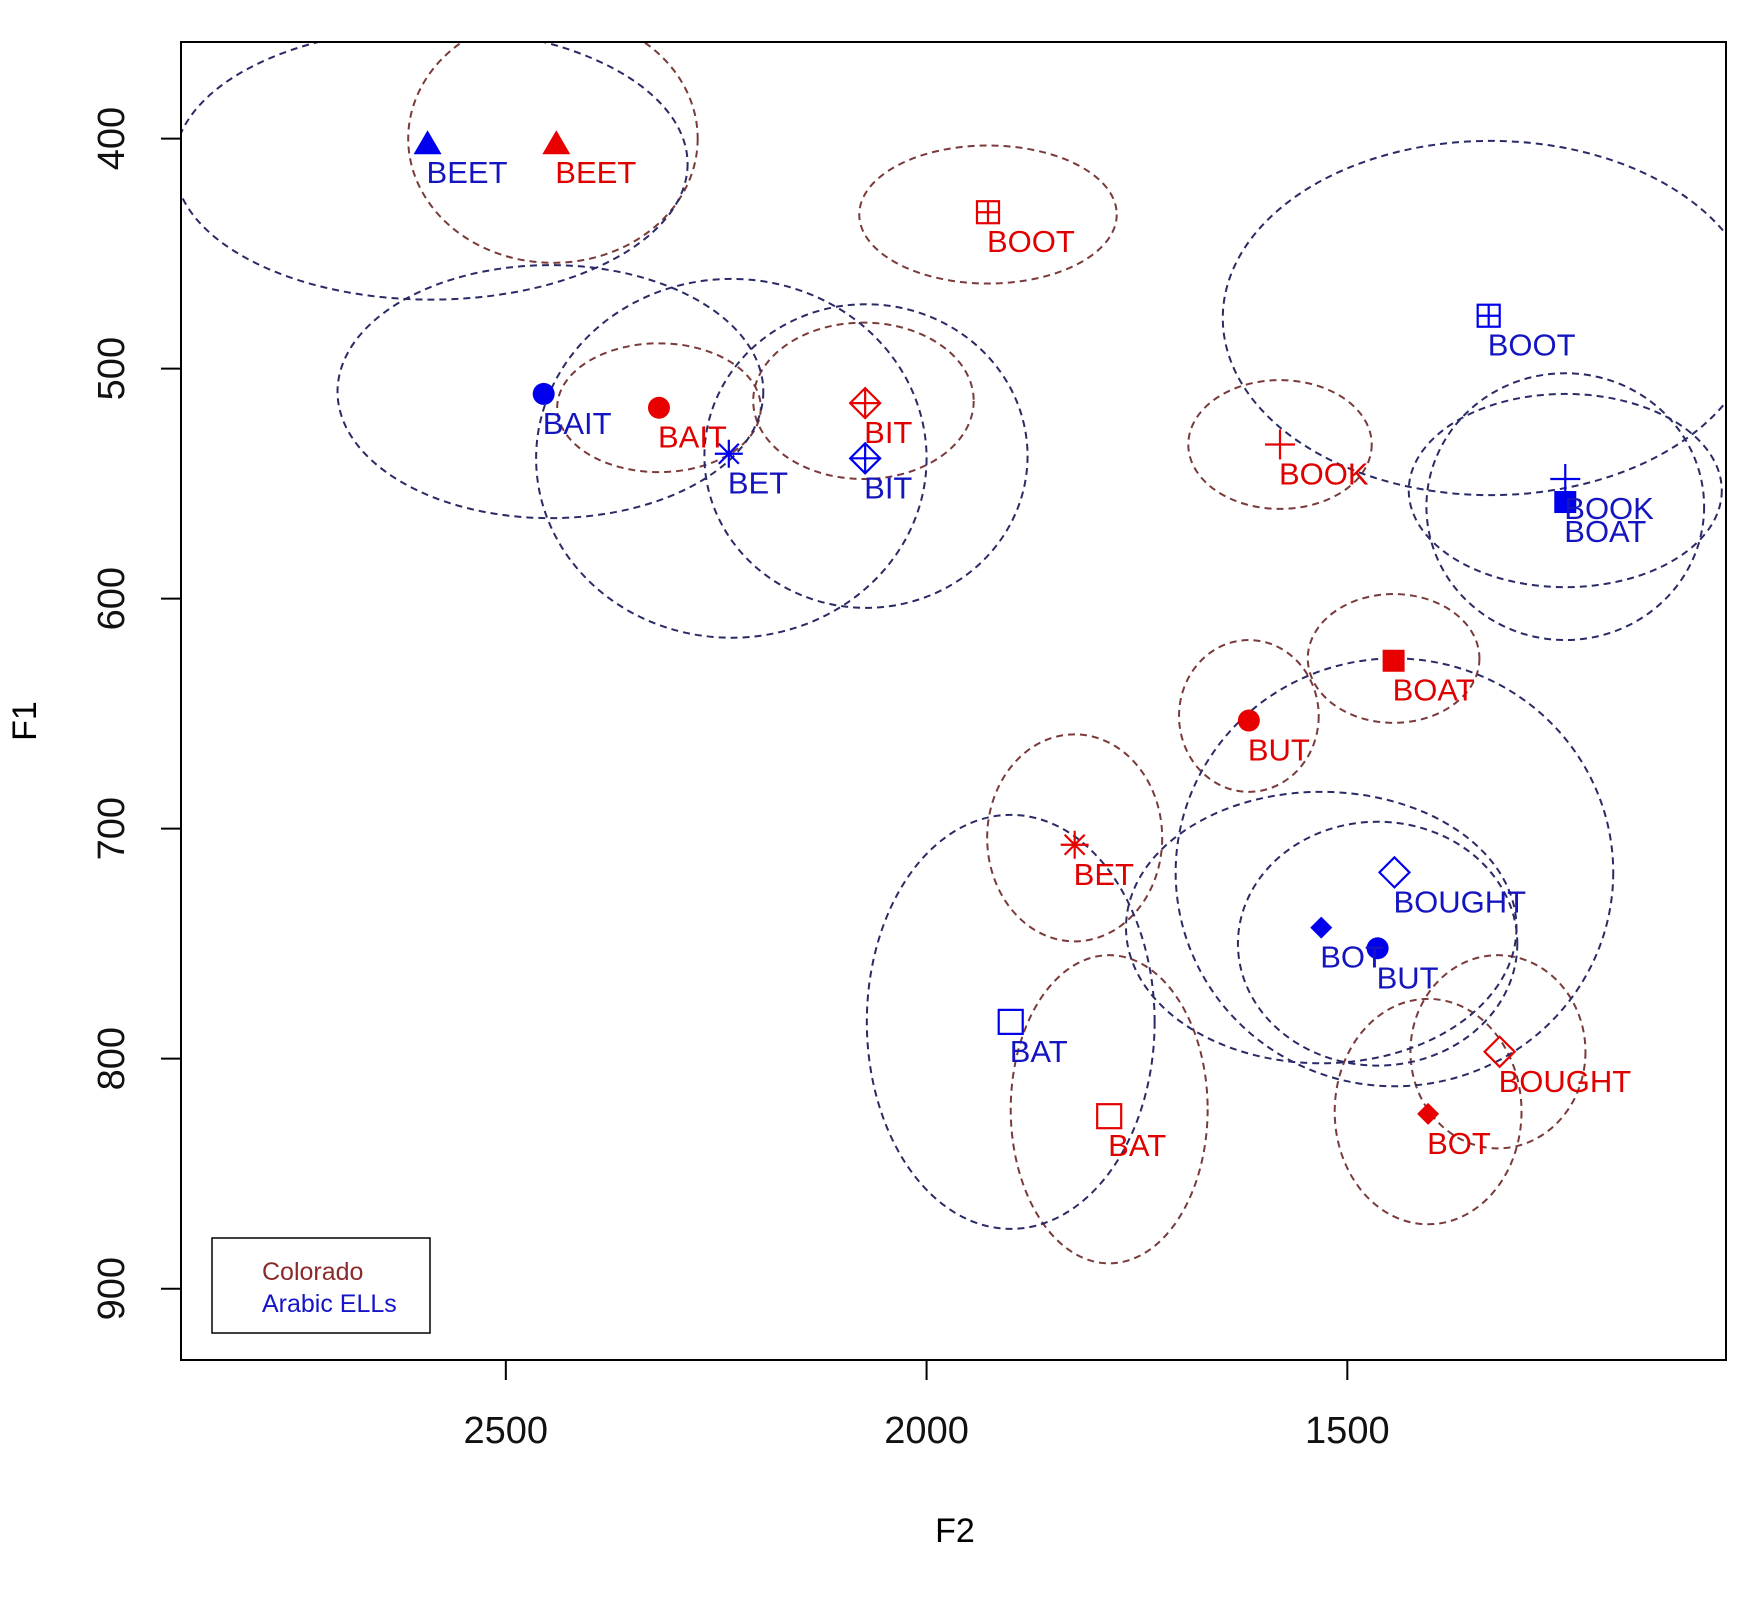 This screenshot has height=1603, width=1758. What do you see at coordinates (1408, 977) in the screenshot?
I see `arabic-point-label-but: BUT` at bounding box center [1408, 977].